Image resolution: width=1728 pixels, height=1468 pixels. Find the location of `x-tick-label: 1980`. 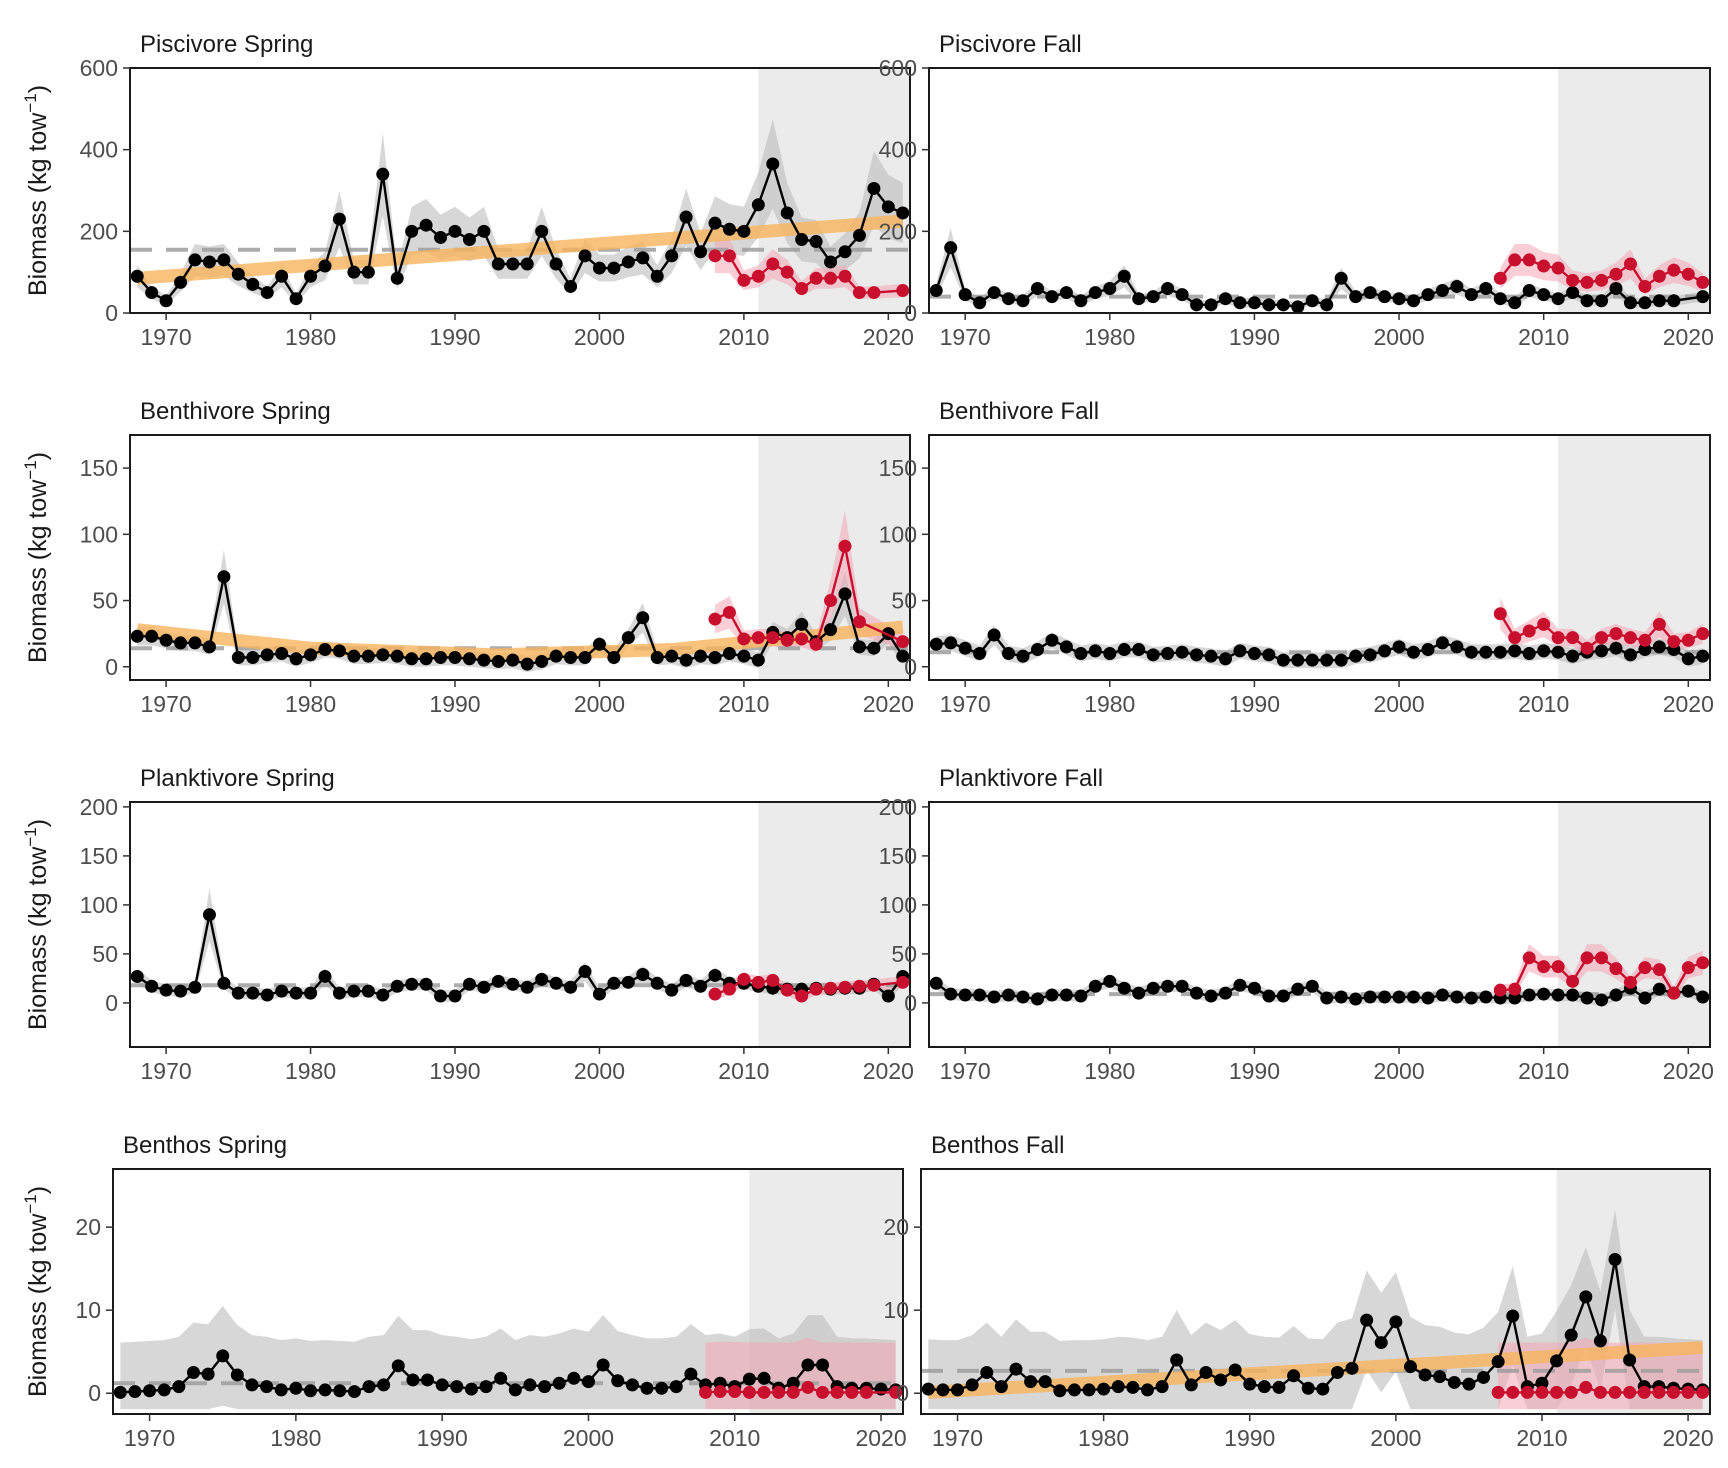

x-tick-label: 1980 is located at coordinates (310, 1071).